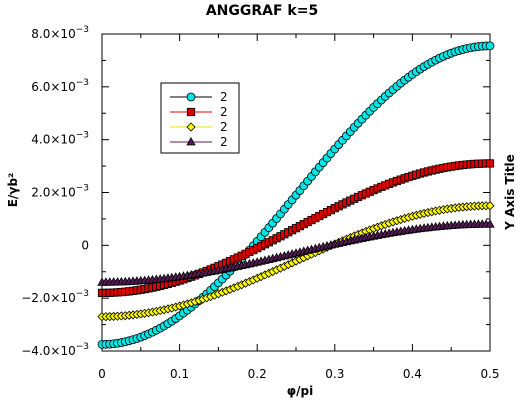 The width and height of the screenshot is (523, 413). What do you see at coordinates (60, 139) in the screenshot?
I see `y-tick-label: 4.0×10⁻³` at bounding box center [60, 139].